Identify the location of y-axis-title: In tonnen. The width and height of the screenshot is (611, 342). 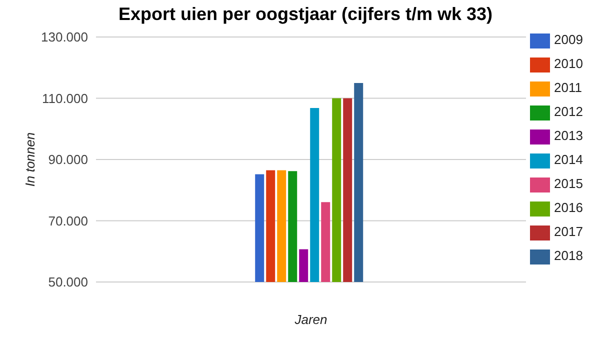
(30, 159).